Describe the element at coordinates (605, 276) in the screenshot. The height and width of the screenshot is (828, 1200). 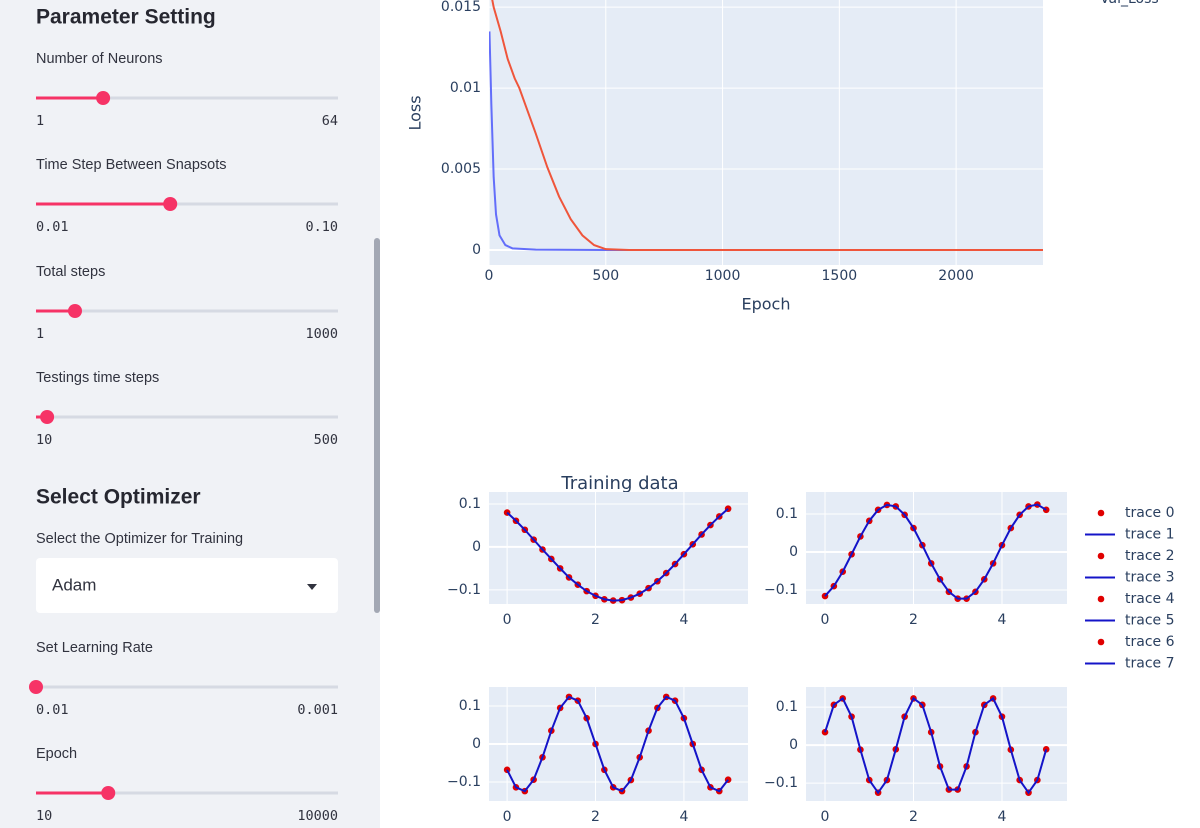
I see `x-tick-label: 500` at that location.